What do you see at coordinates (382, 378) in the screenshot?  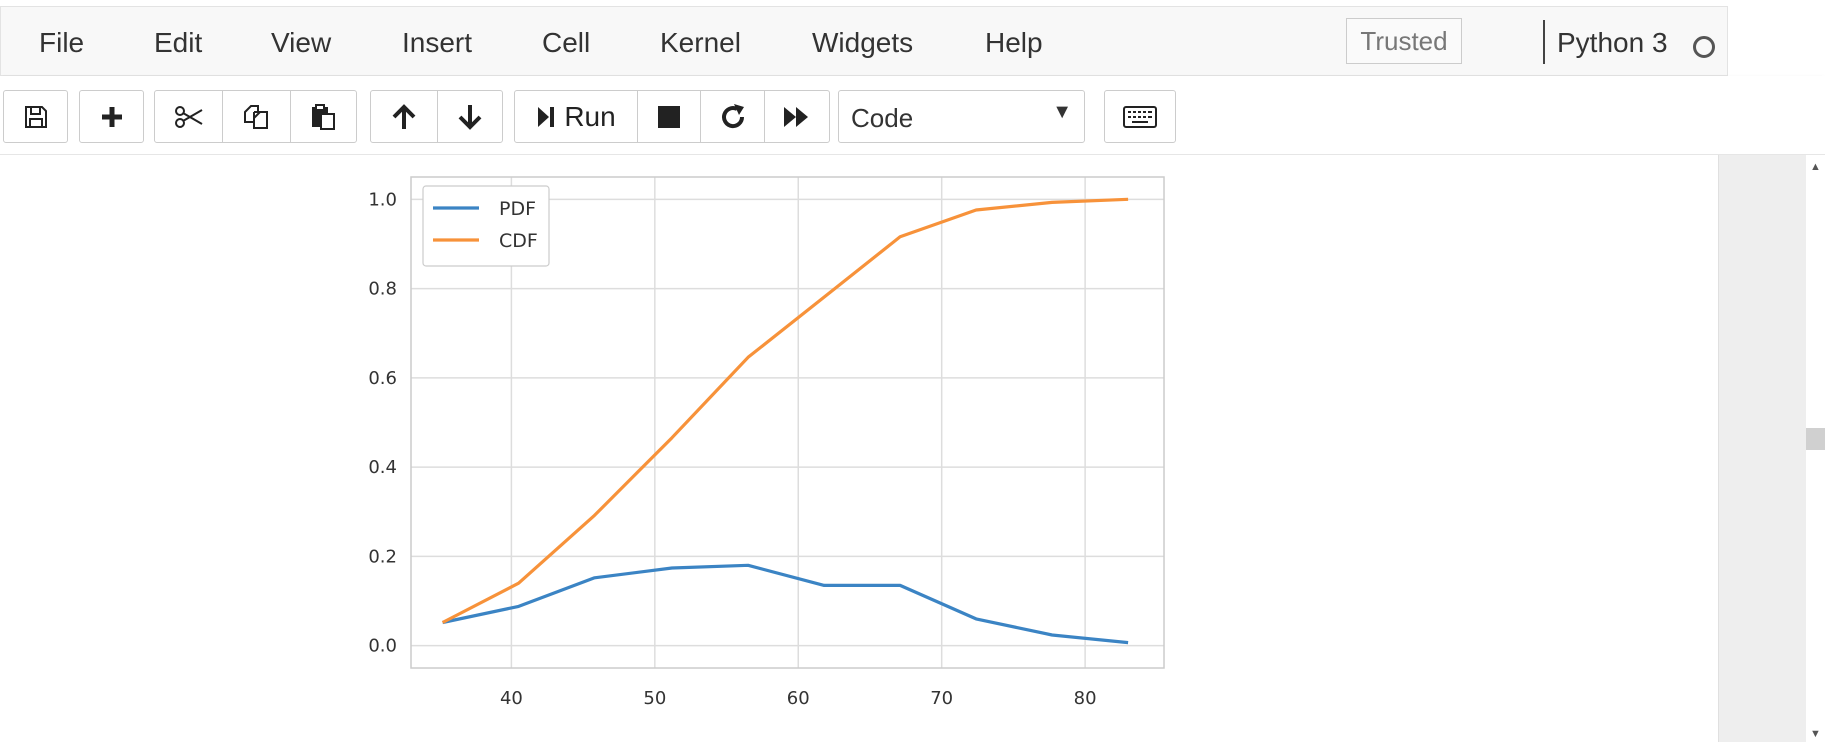 I see `y-tick-label: 0.6` at bounding box center [382, 378].